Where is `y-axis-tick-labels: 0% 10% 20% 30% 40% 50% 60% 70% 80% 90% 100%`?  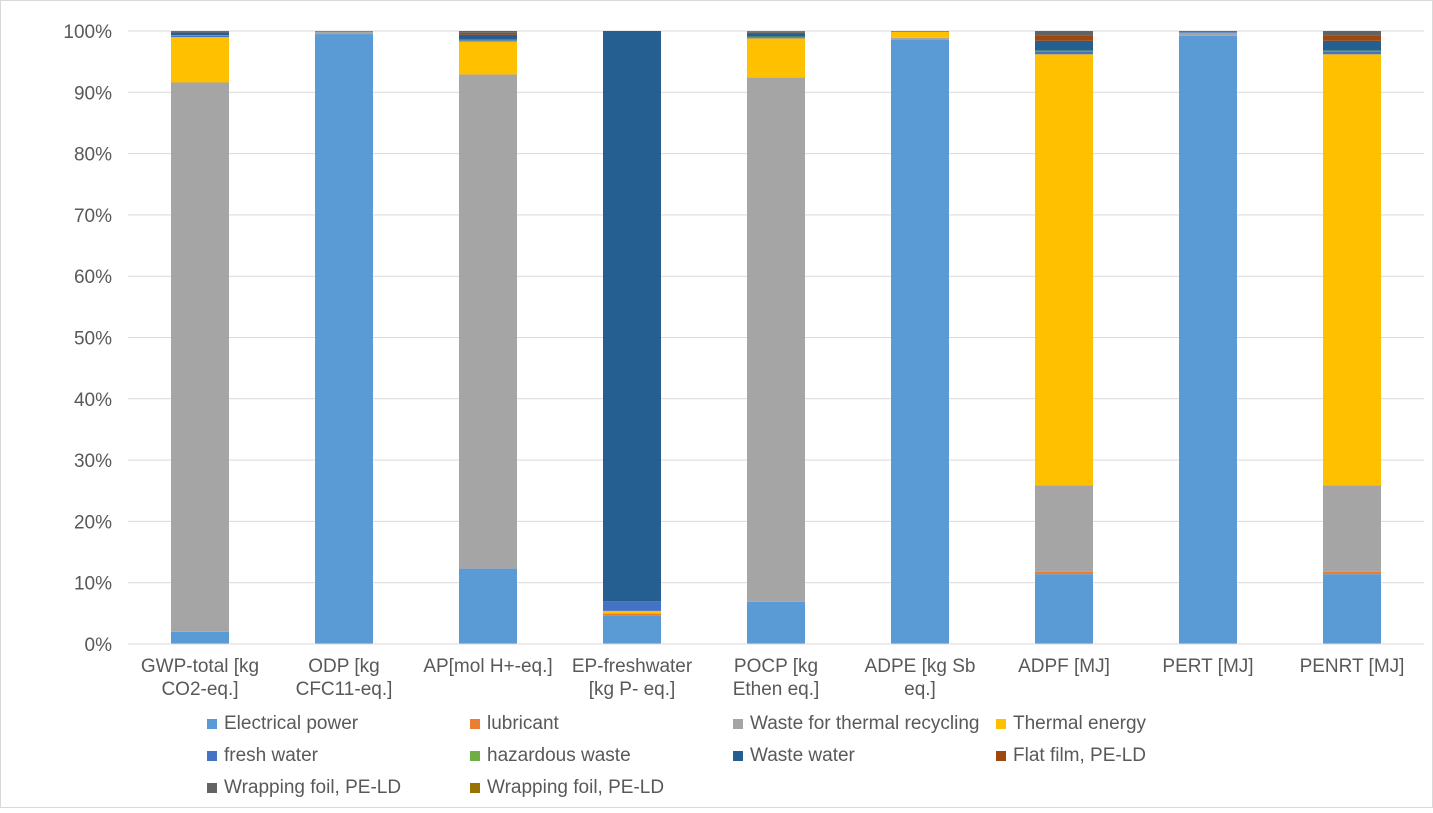 y-axis-tick-labels: 0% 10% 20% 30% 40% 50% 60% 70% 80% 90% 100% is located at coordinates (87, 339).